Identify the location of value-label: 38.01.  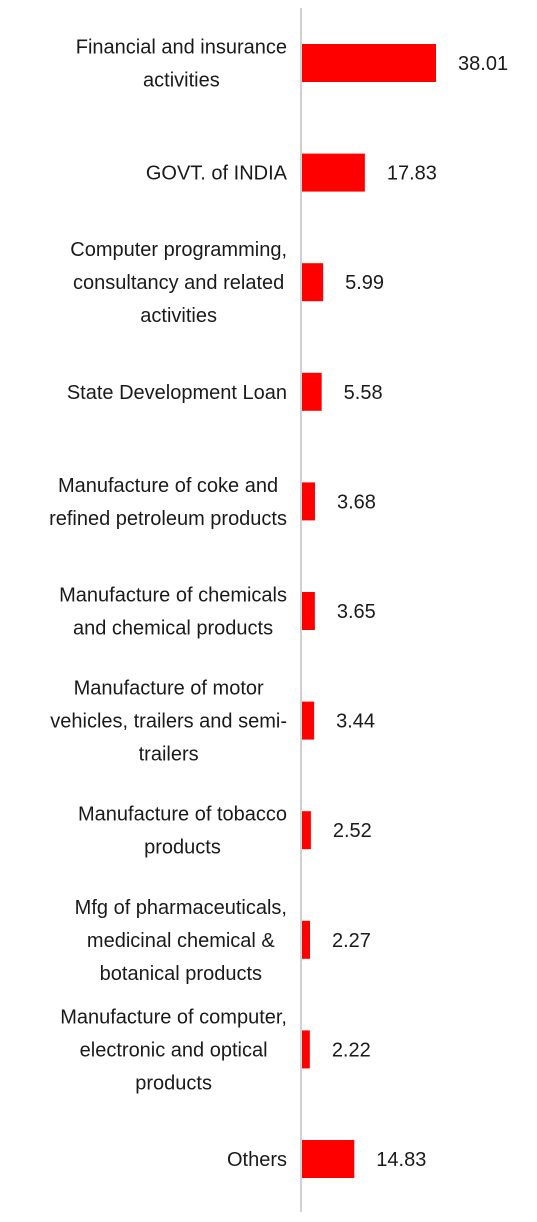
(483, 64).